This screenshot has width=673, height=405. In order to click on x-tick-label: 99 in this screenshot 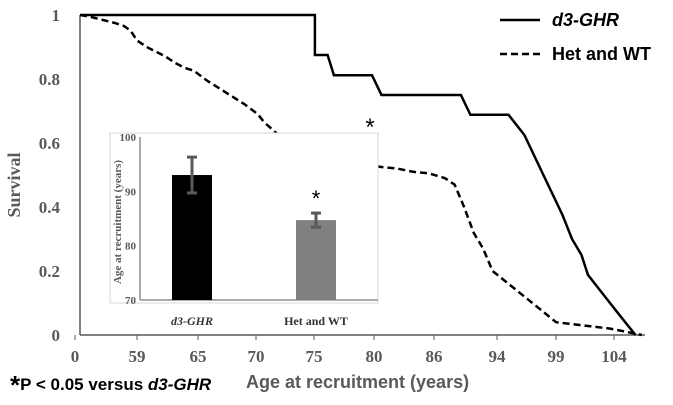, I will do `click(556, 356)`.